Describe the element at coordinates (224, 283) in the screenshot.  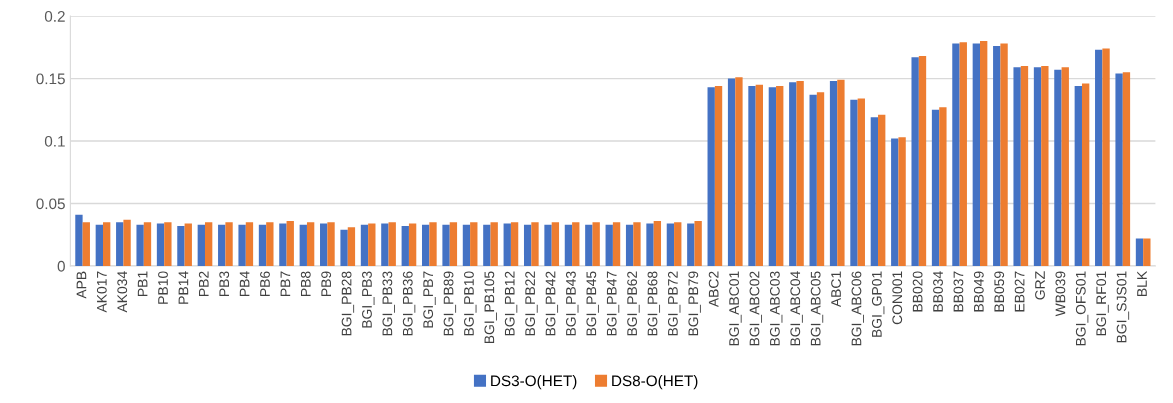
I see `x-tick-label: PB3` at that location.